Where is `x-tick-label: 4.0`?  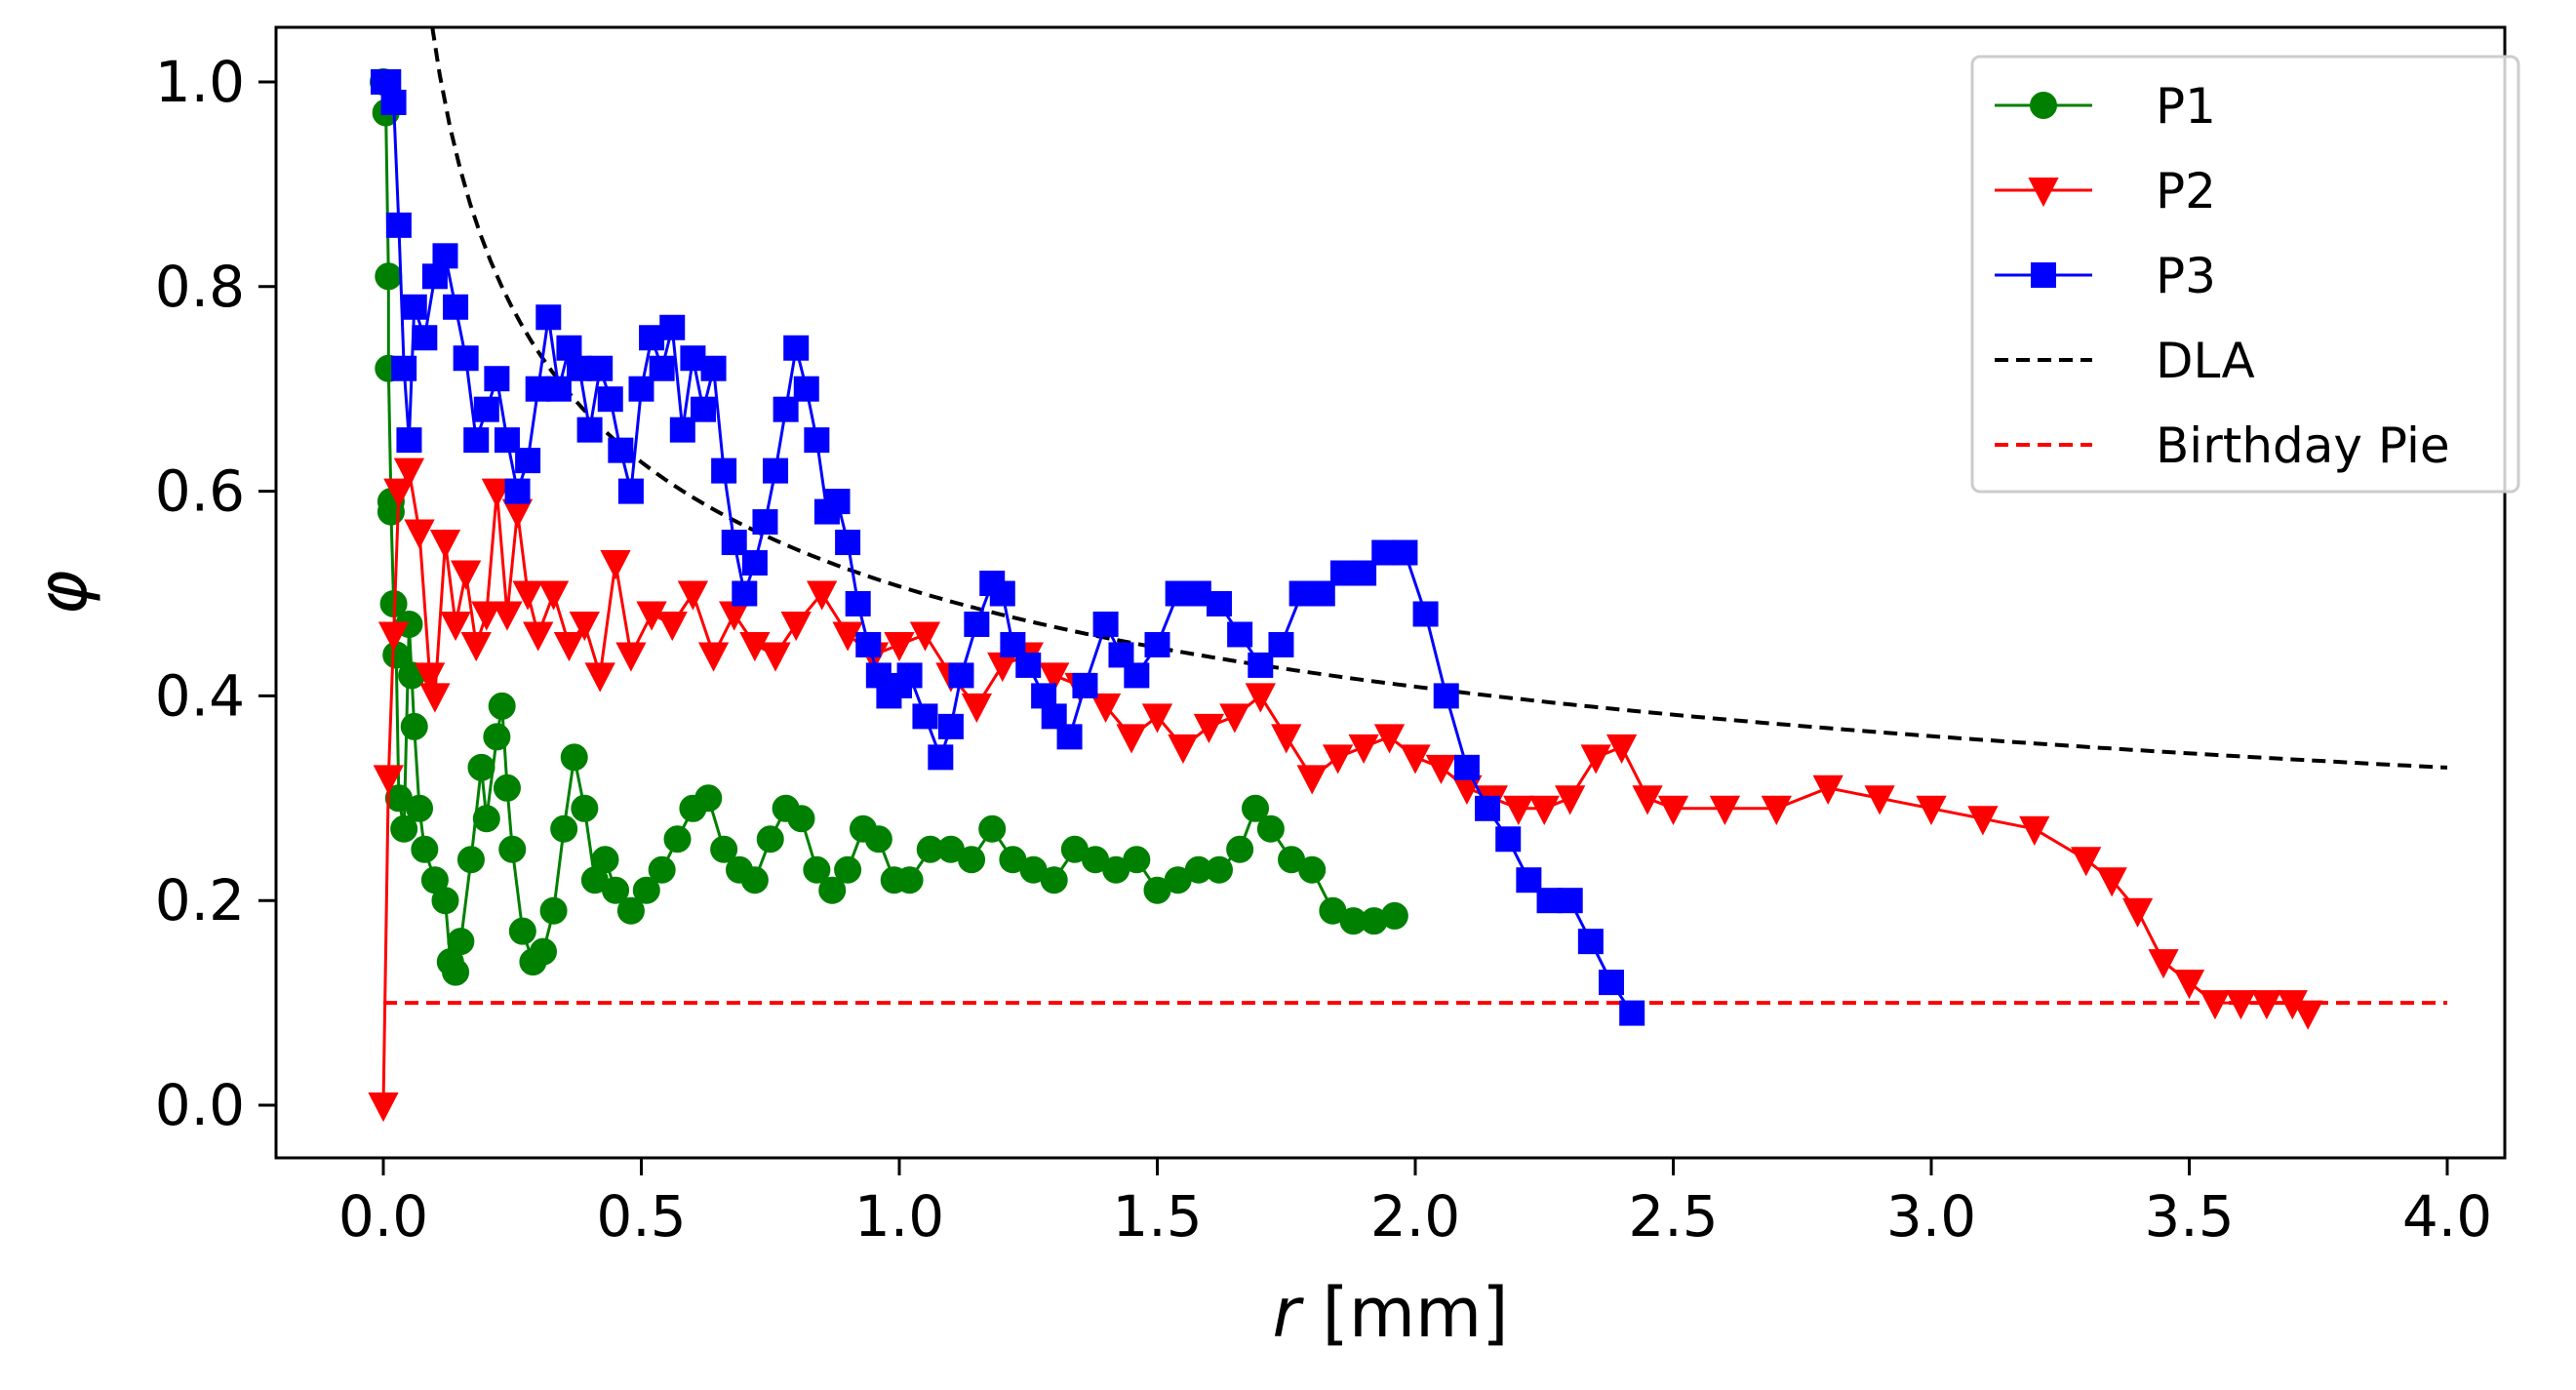 x-tick-label: 4.0 is located at coordinates (2447, 1217).